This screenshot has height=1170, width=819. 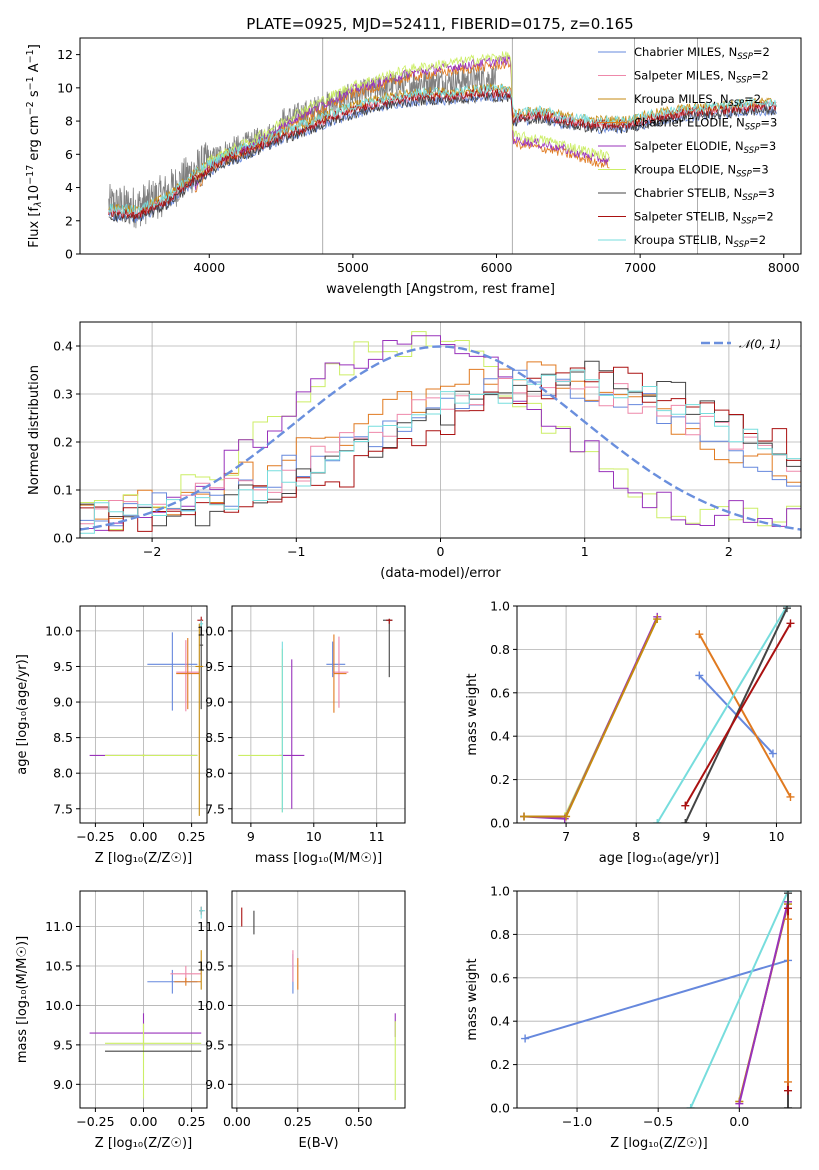 What do you see at coordinates (318, 858) in the screenshot?
I see `x-axis-label: mass [log₁₀(M/M☉)]` at bounding box center [318, 858].